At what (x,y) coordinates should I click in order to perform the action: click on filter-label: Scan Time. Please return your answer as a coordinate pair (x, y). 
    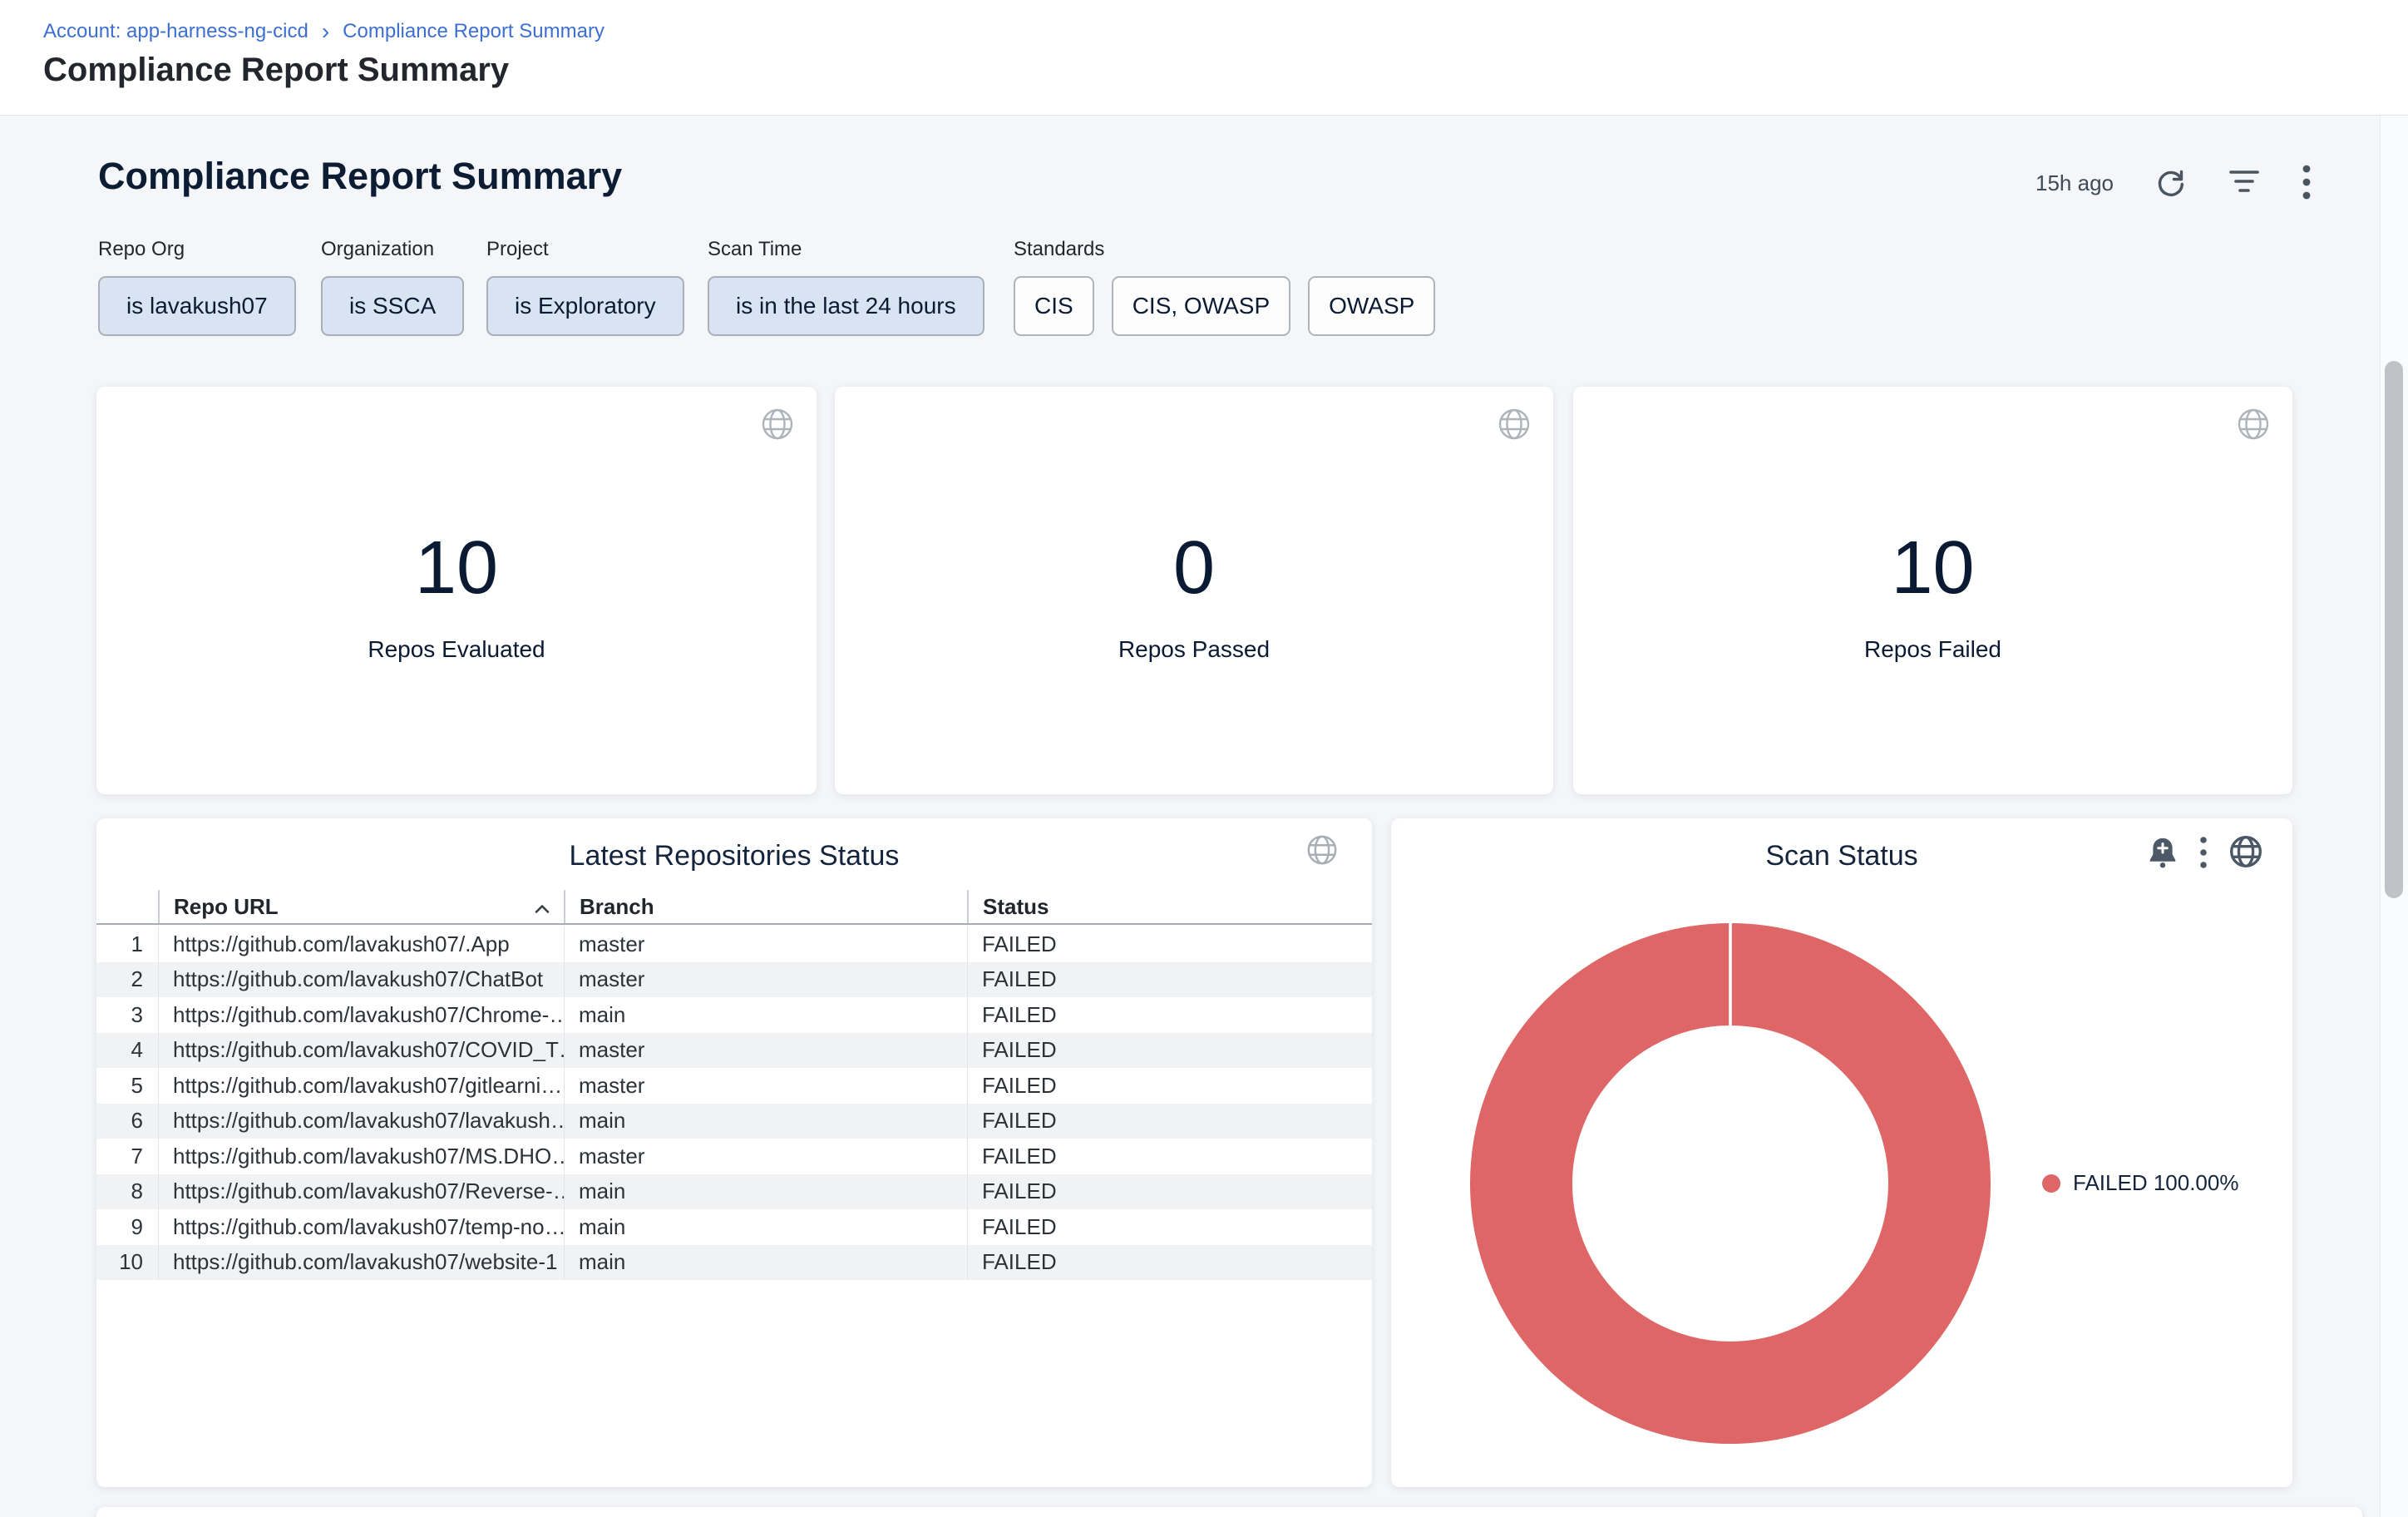
    Looking at the image, I should click on (755, 249).